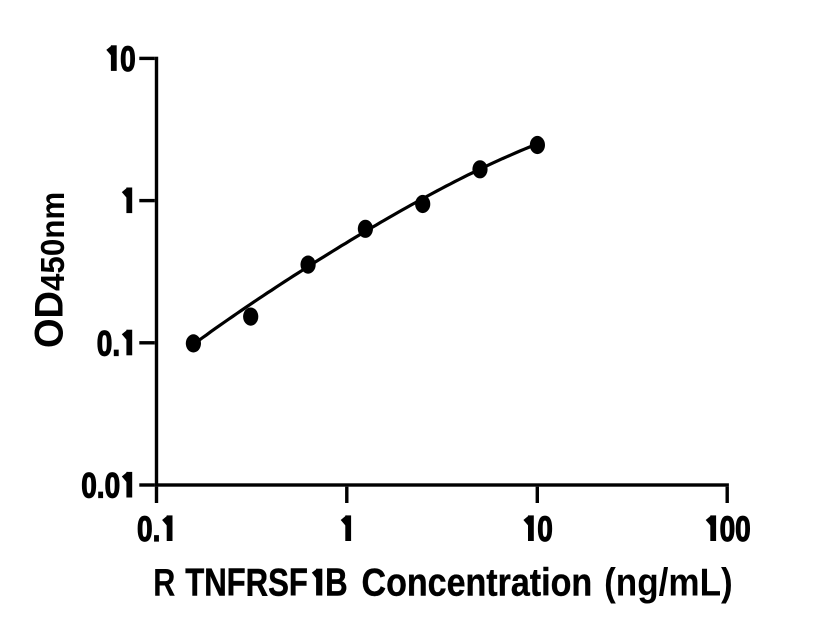  What do you see at coordinates (49, 270) in the screenshot?
I see `svg-text: OD450nm` at bounding box center [49, 270].